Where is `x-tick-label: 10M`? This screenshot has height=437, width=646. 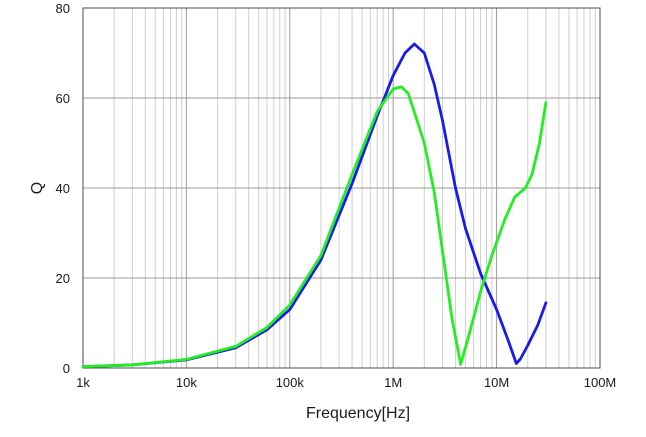 x-tick-label: 10M is located at coordinates (496, 382).